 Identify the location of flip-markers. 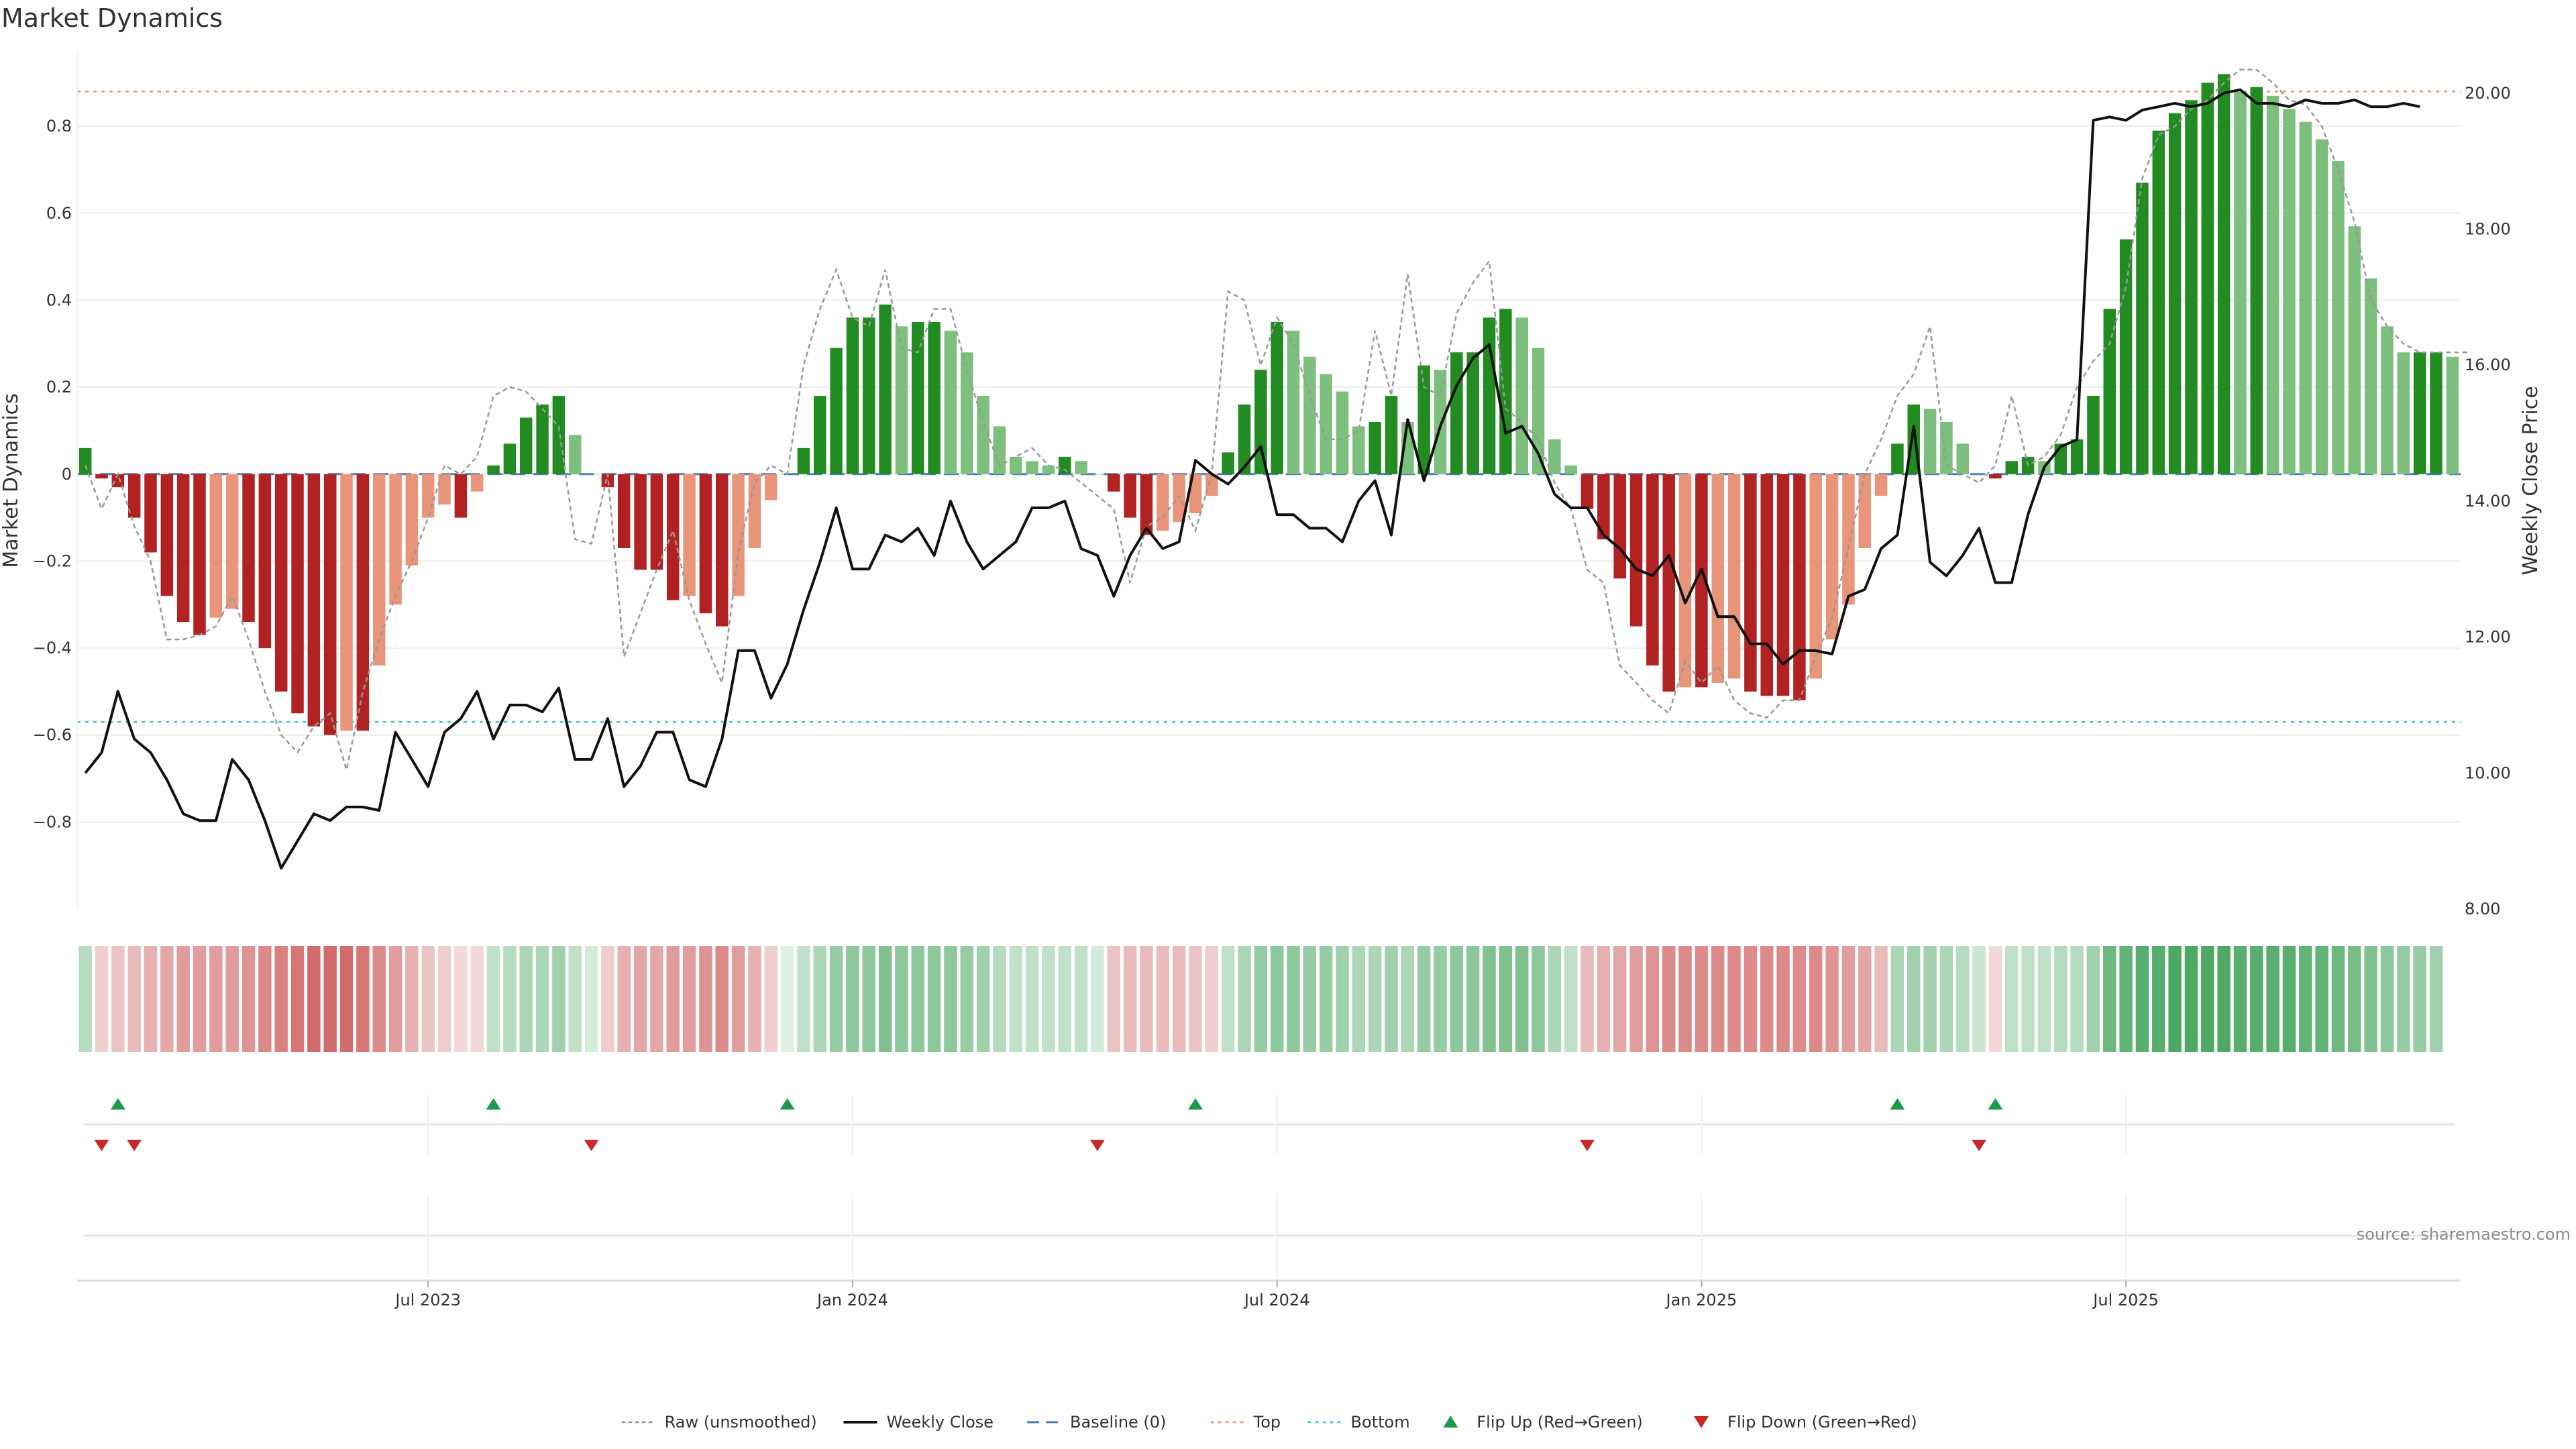
(1269, 1186).